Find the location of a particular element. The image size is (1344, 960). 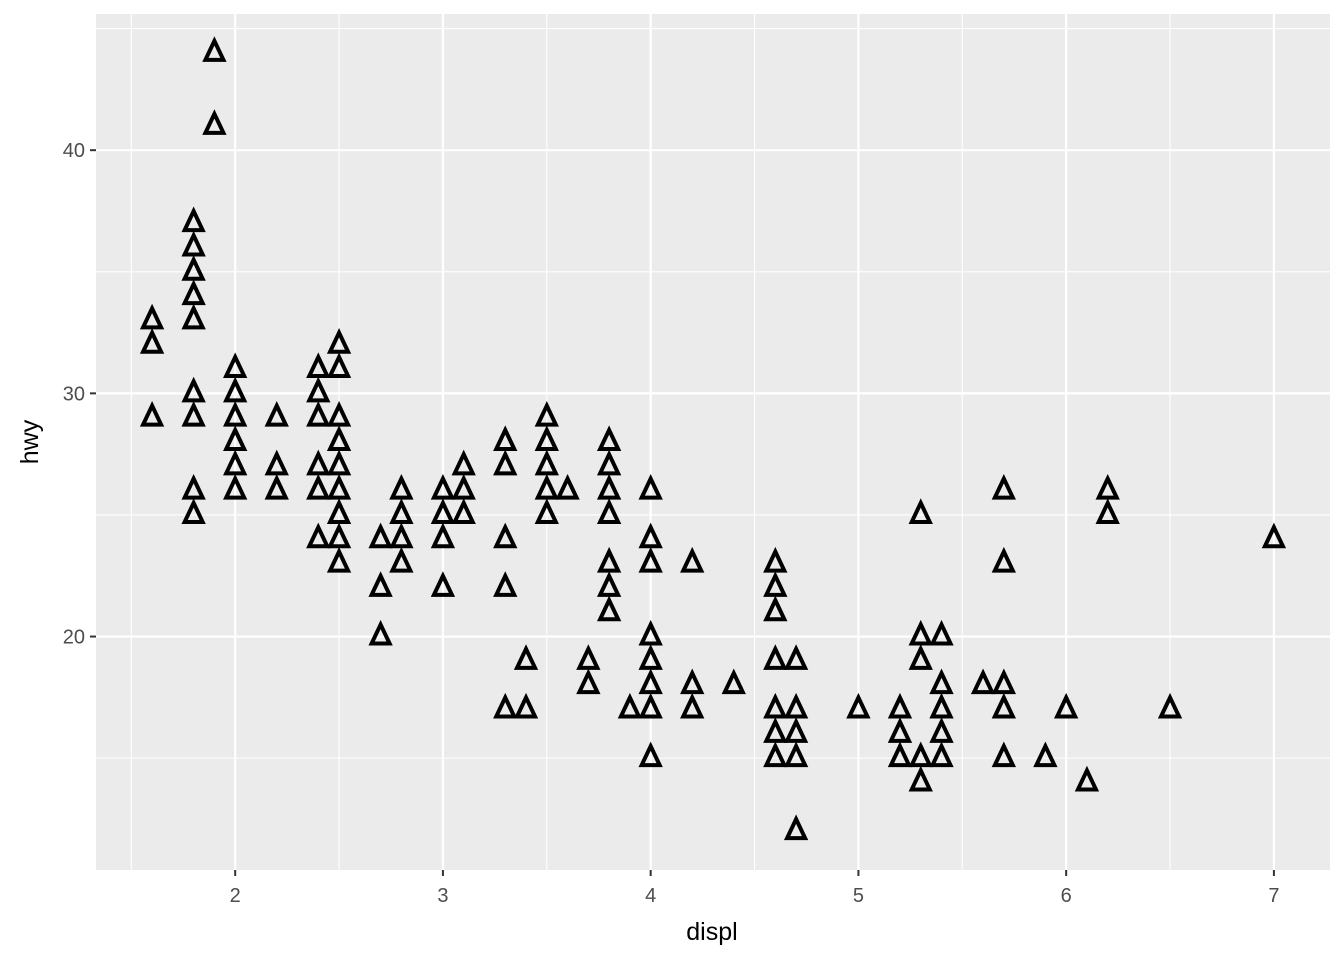

y-tick-label: 40 is located at coordinates (74, 151).